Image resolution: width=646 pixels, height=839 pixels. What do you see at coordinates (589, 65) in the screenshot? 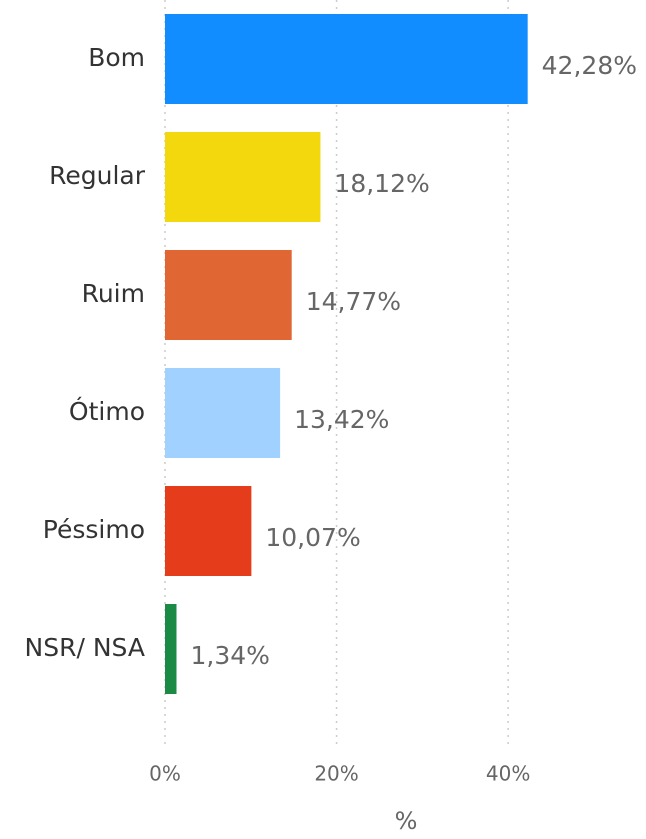
I see `data-label: 42,28%` at bounding box center [589, 65].